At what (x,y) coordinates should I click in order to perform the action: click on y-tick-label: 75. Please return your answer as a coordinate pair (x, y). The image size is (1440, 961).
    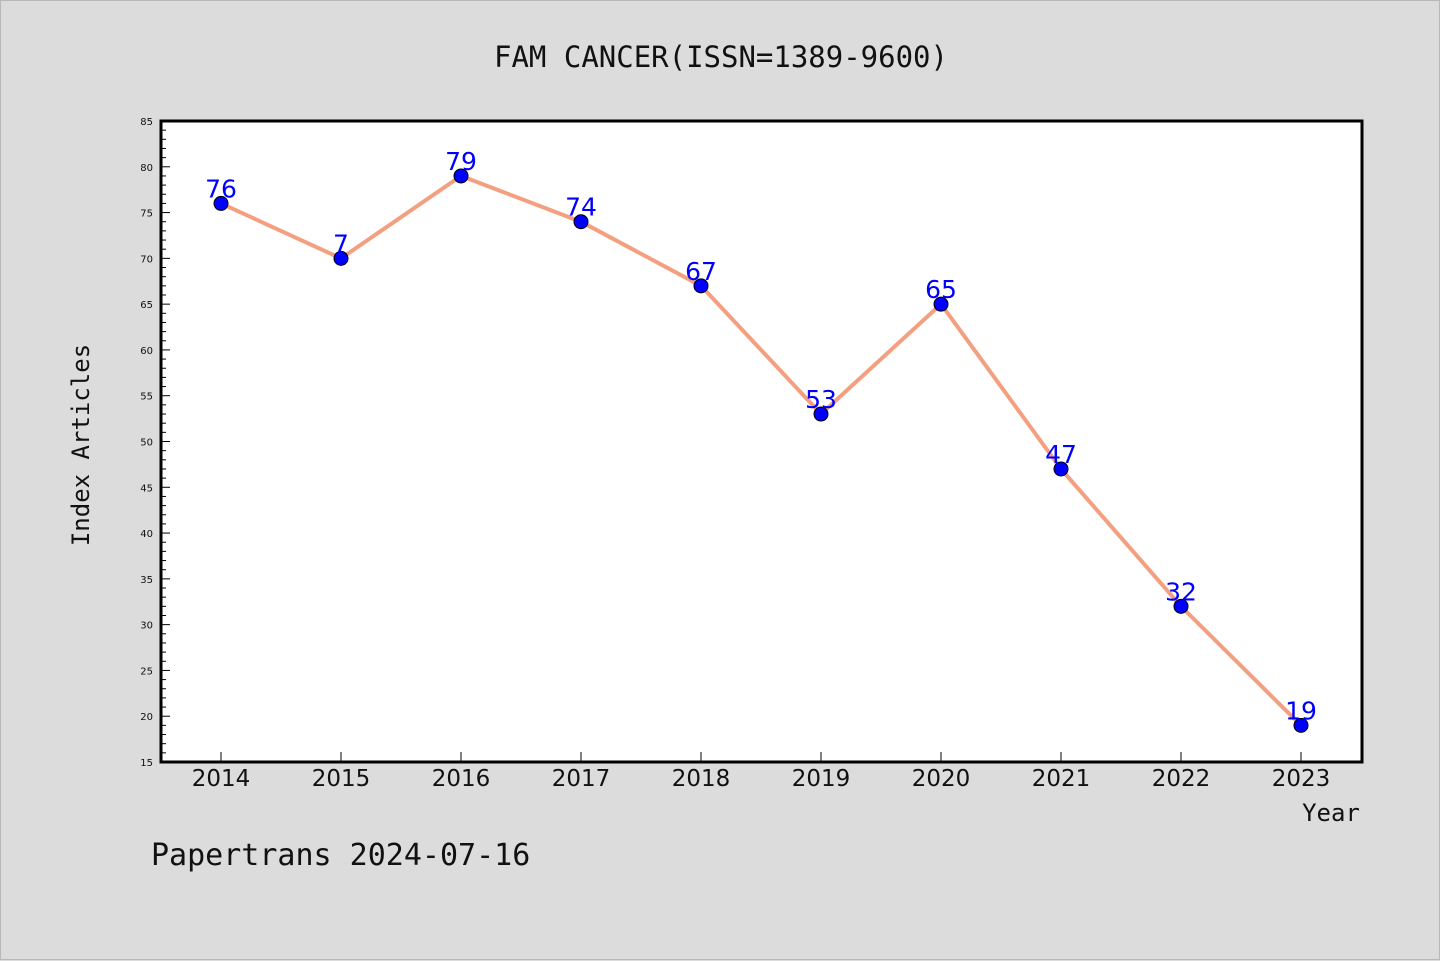
    Looking at the image, I should click on (146, 214).